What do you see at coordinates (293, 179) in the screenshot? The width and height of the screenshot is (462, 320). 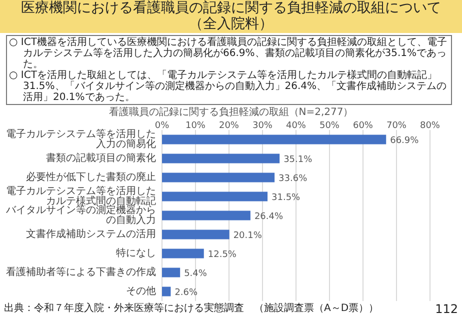 I see `data-label: 33.6%` at bounding box center [293, 179].